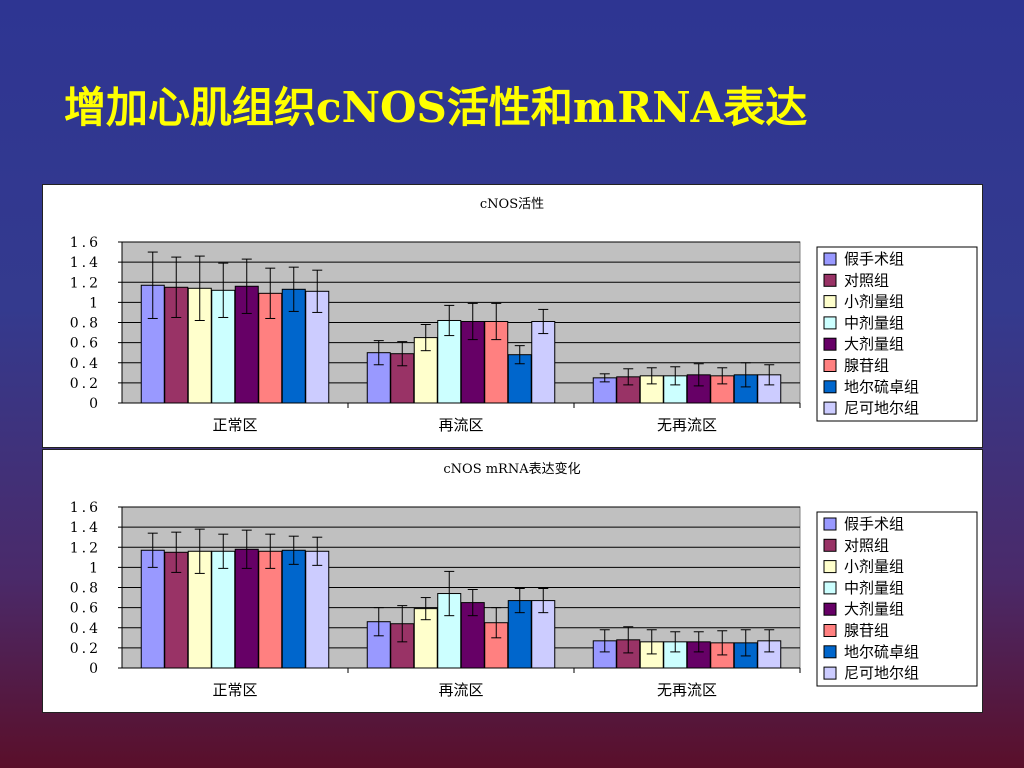  What do you see at coordinates (436, 107) in the screenshot?
I see `slide-title: 增加心肌组织cNOS活性和mRNA表达` at bounding box center [436, 107].